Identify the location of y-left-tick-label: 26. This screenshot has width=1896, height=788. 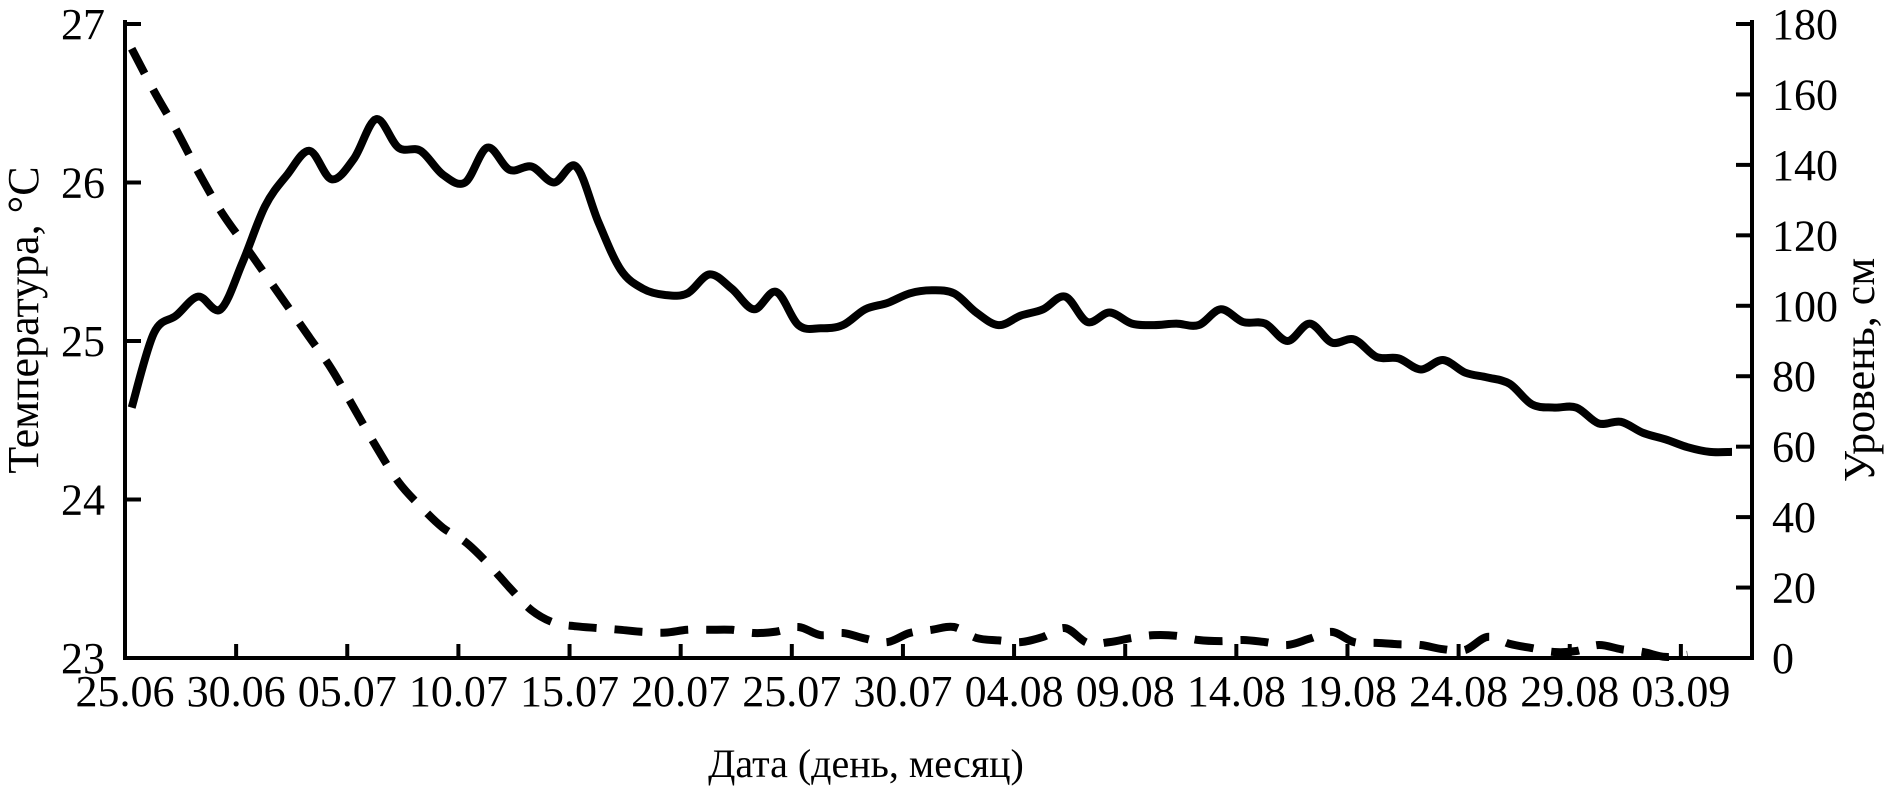
(83, 183).